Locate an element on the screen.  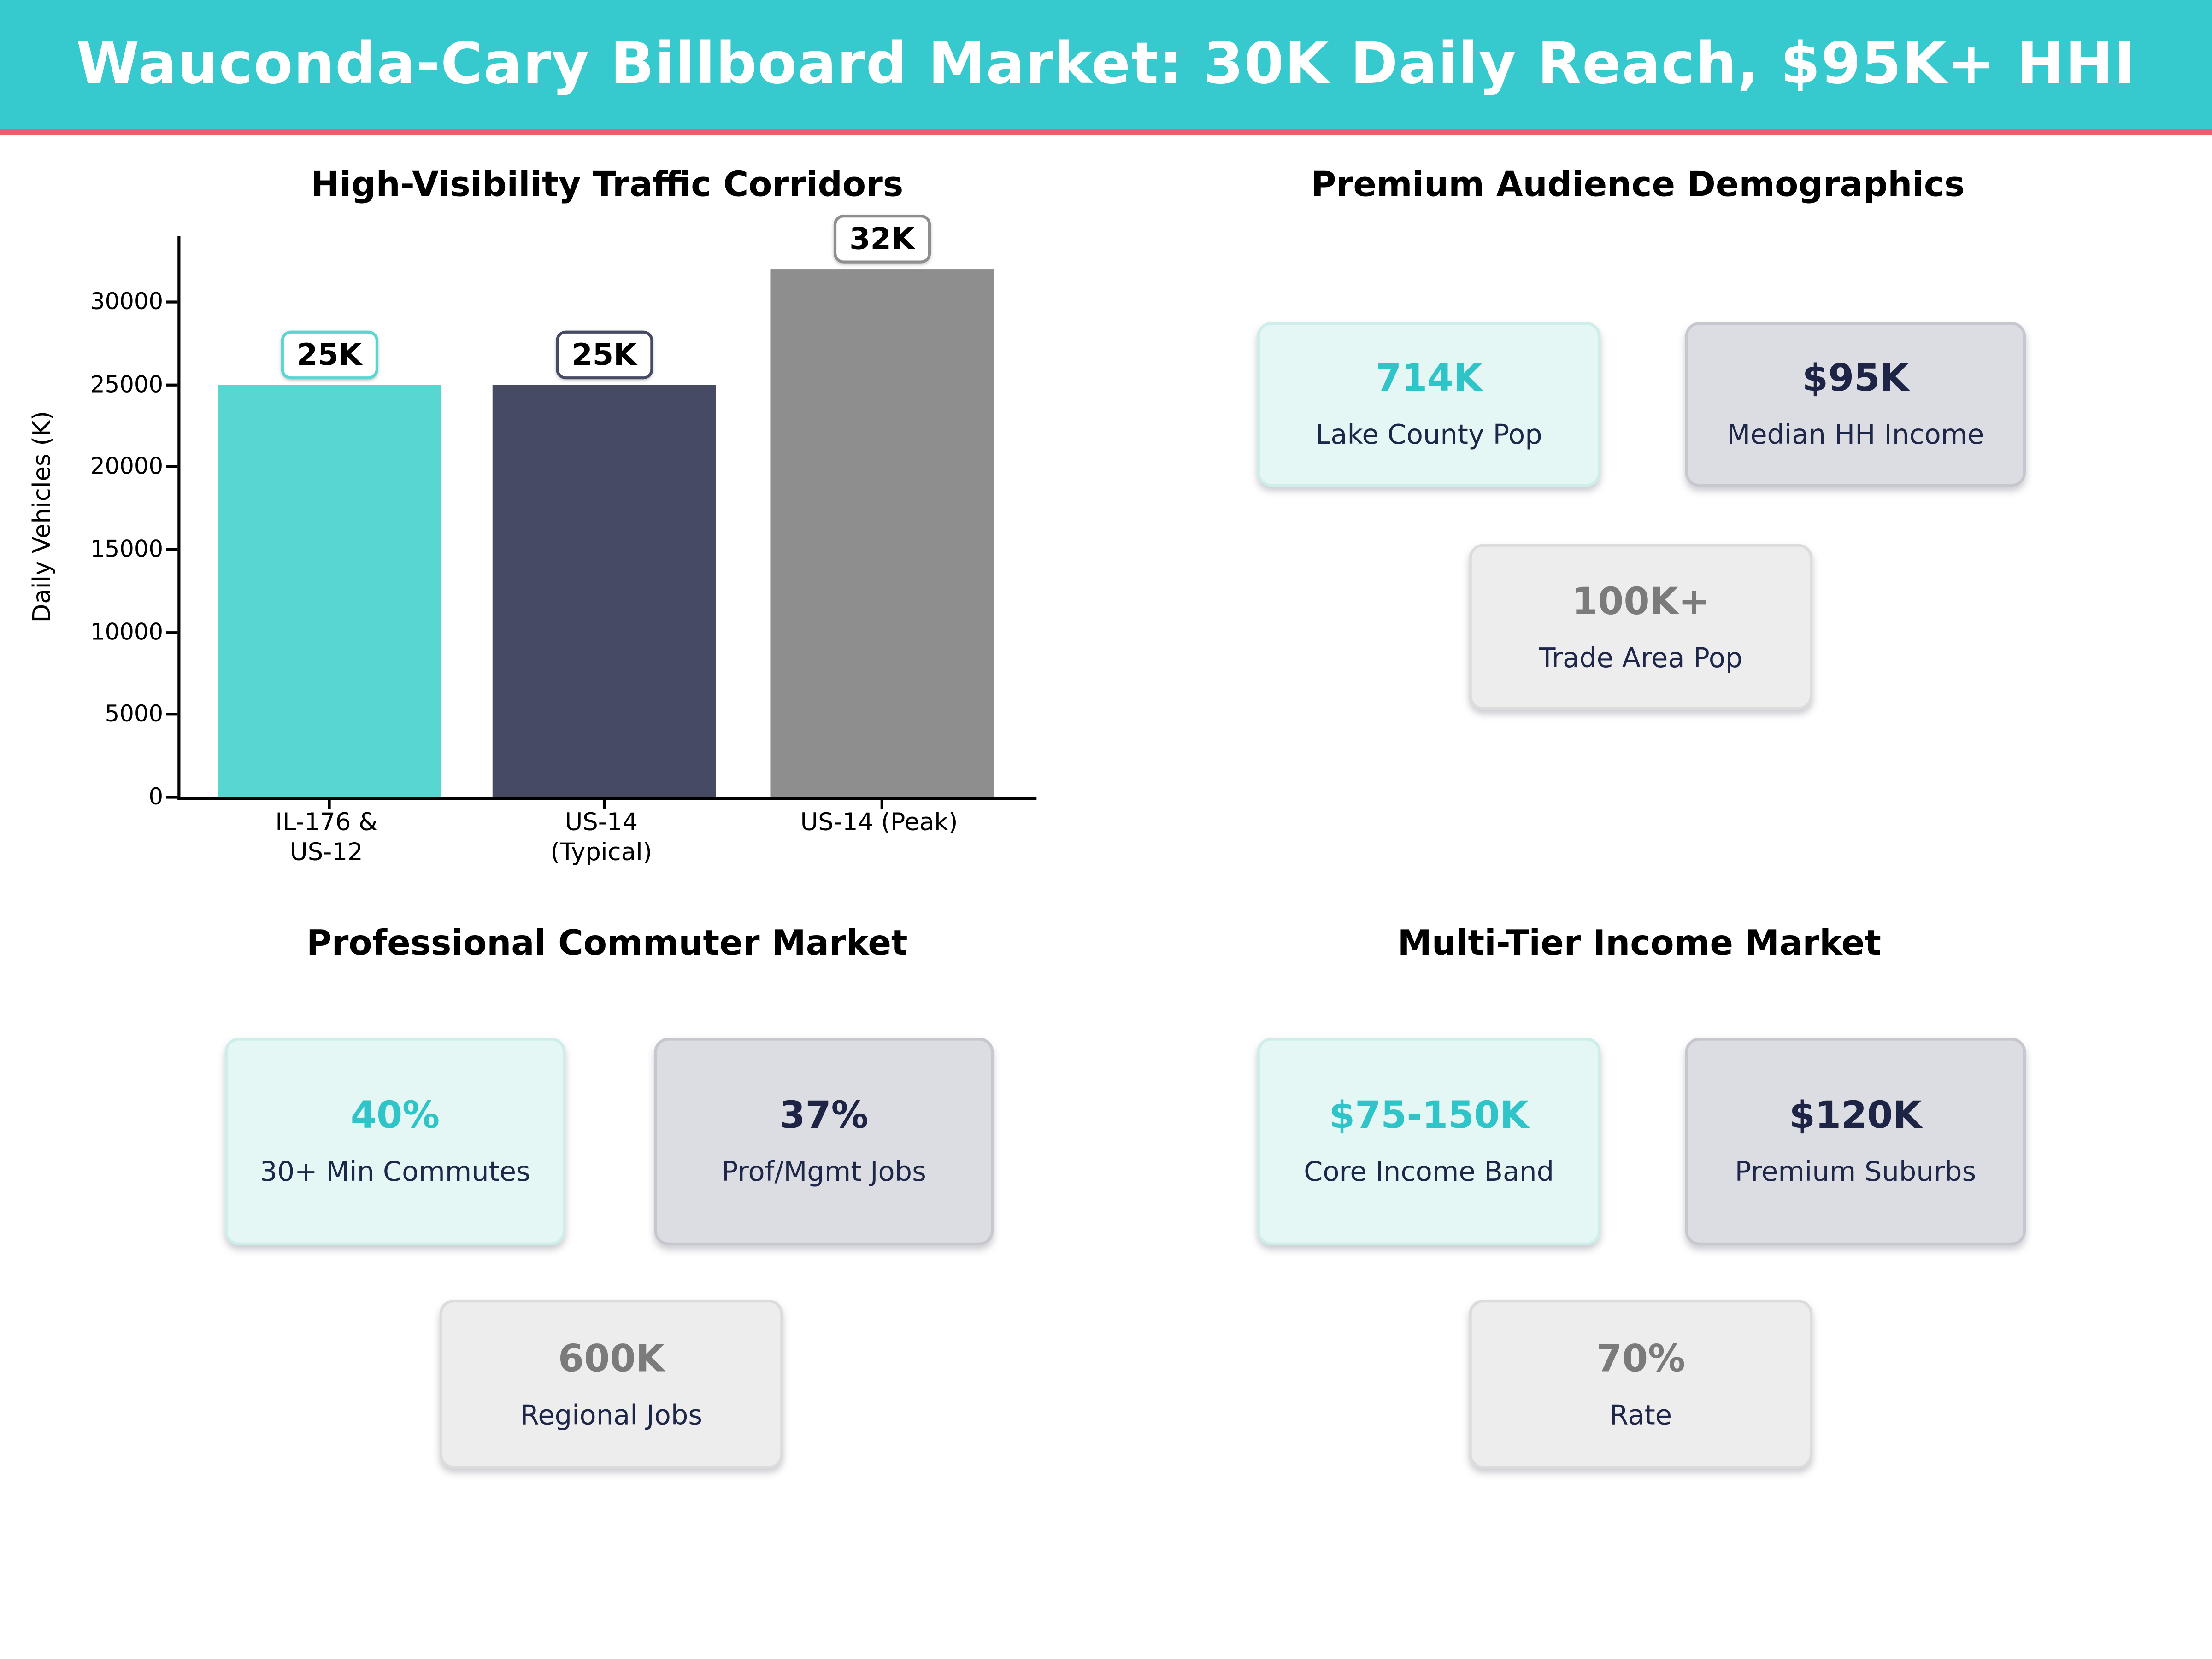
stat-value: 600K is located at coordinates (611, 1359).